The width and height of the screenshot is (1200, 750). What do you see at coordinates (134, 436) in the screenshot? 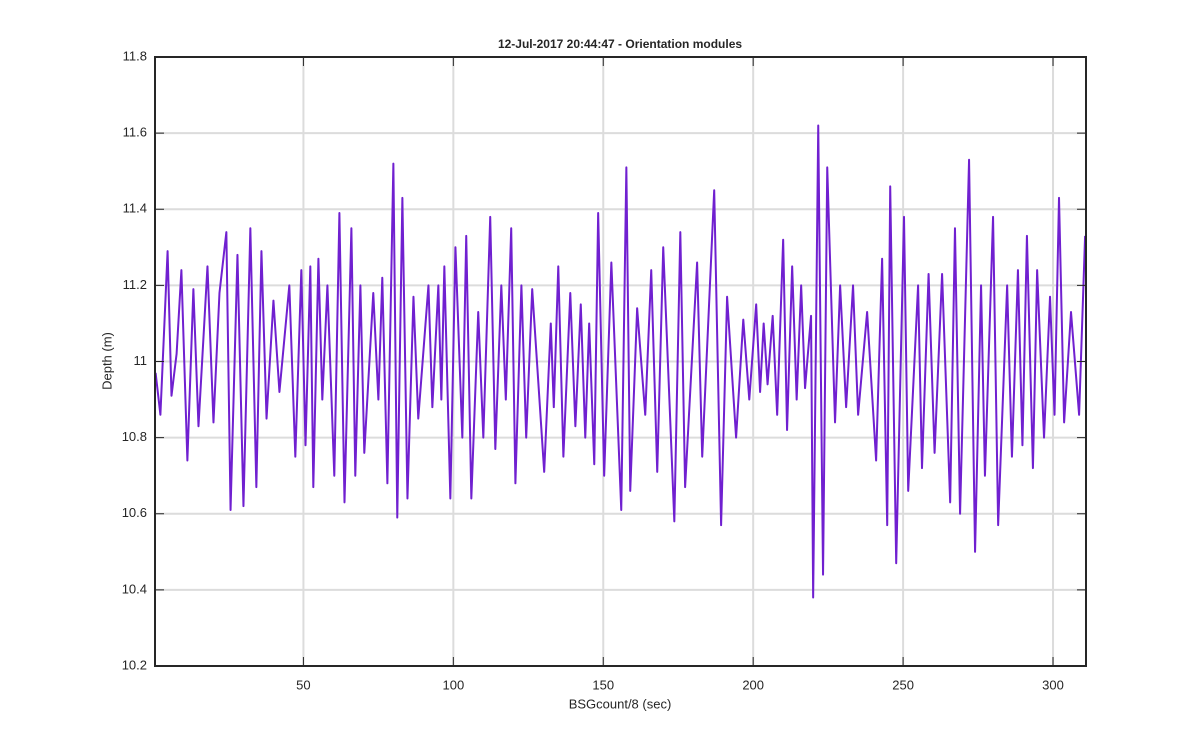
I see `y-tick-label: 10.8` at bounding box center [134, 436].